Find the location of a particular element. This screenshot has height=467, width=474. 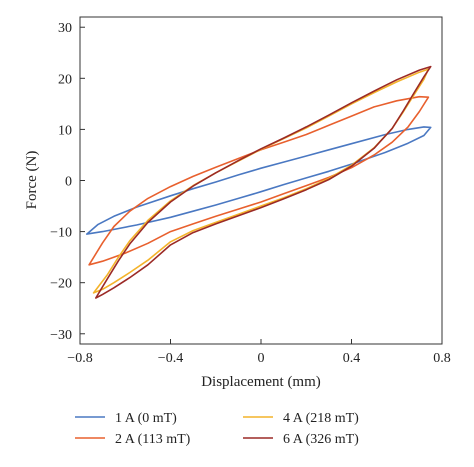

y-tick-label: 0 is located at coordinates (68, 182).